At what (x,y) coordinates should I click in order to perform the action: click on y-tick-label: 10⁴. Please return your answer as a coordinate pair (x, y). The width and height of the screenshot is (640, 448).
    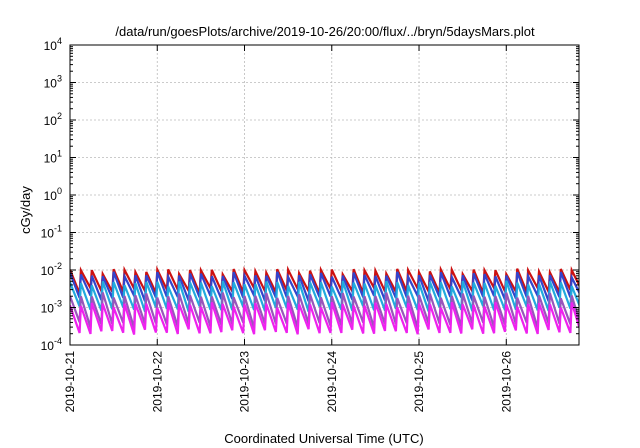
    Looking at the image, I should click on (53, 44).